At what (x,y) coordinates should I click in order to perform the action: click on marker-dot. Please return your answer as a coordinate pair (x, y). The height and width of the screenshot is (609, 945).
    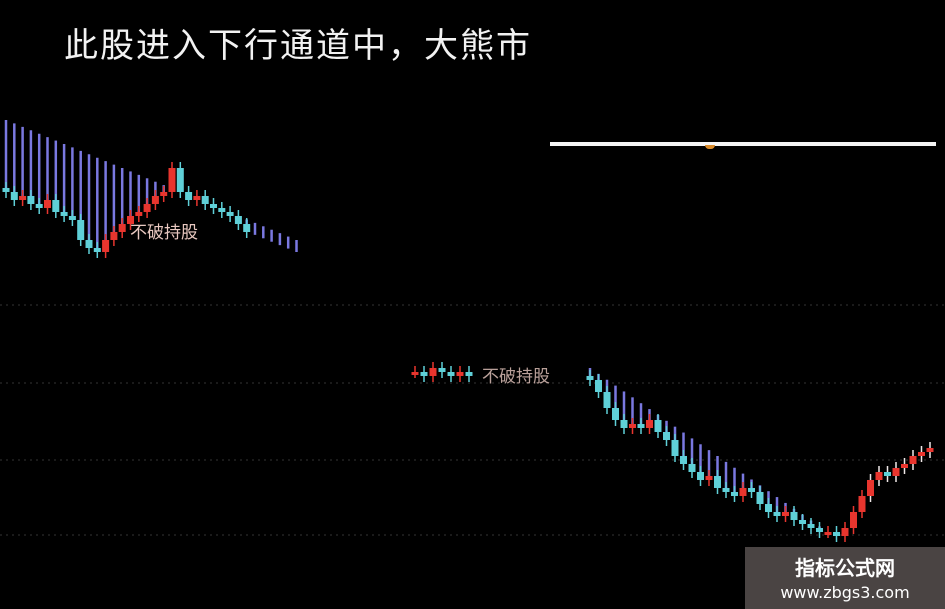
    Looking at the image, I should click on (710, 147).